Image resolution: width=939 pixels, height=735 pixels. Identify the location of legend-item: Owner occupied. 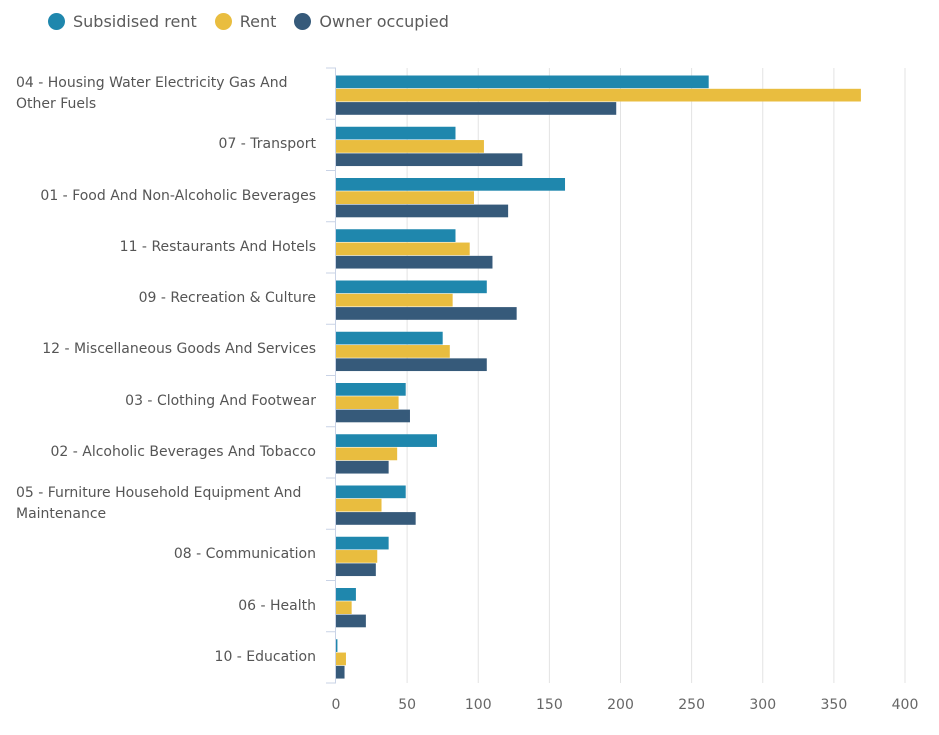
(371, 21).